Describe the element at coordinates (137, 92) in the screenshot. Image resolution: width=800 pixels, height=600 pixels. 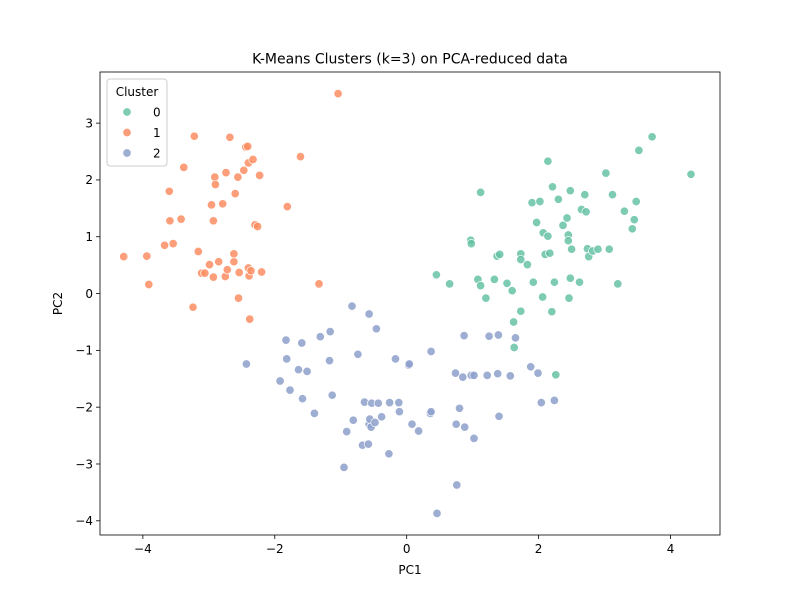
I see `legend-title: Cluster` at that location.